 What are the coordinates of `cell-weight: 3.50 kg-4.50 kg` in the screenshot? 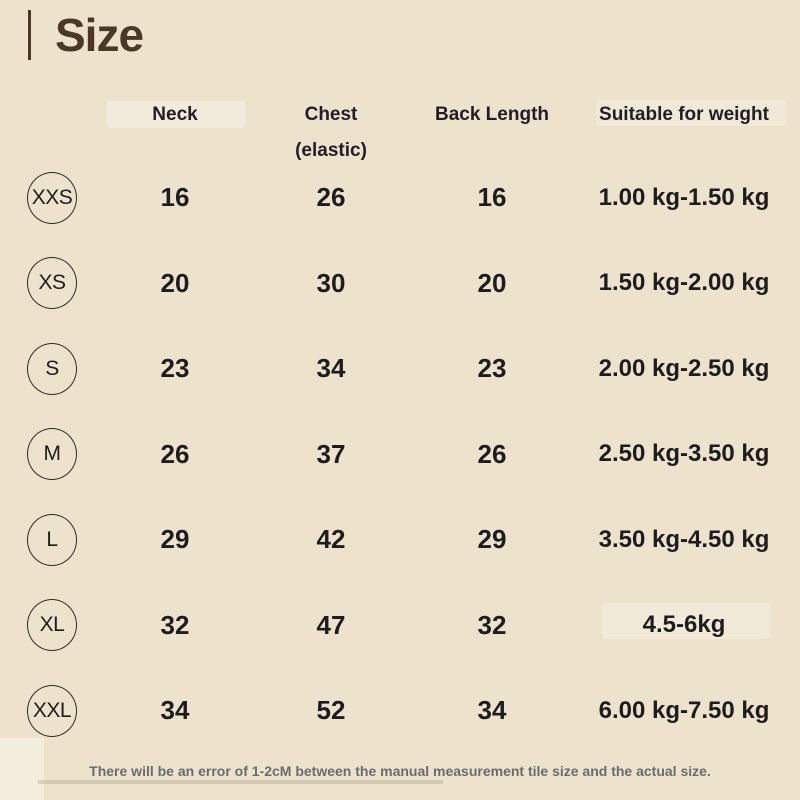 It's located at (684, 539).